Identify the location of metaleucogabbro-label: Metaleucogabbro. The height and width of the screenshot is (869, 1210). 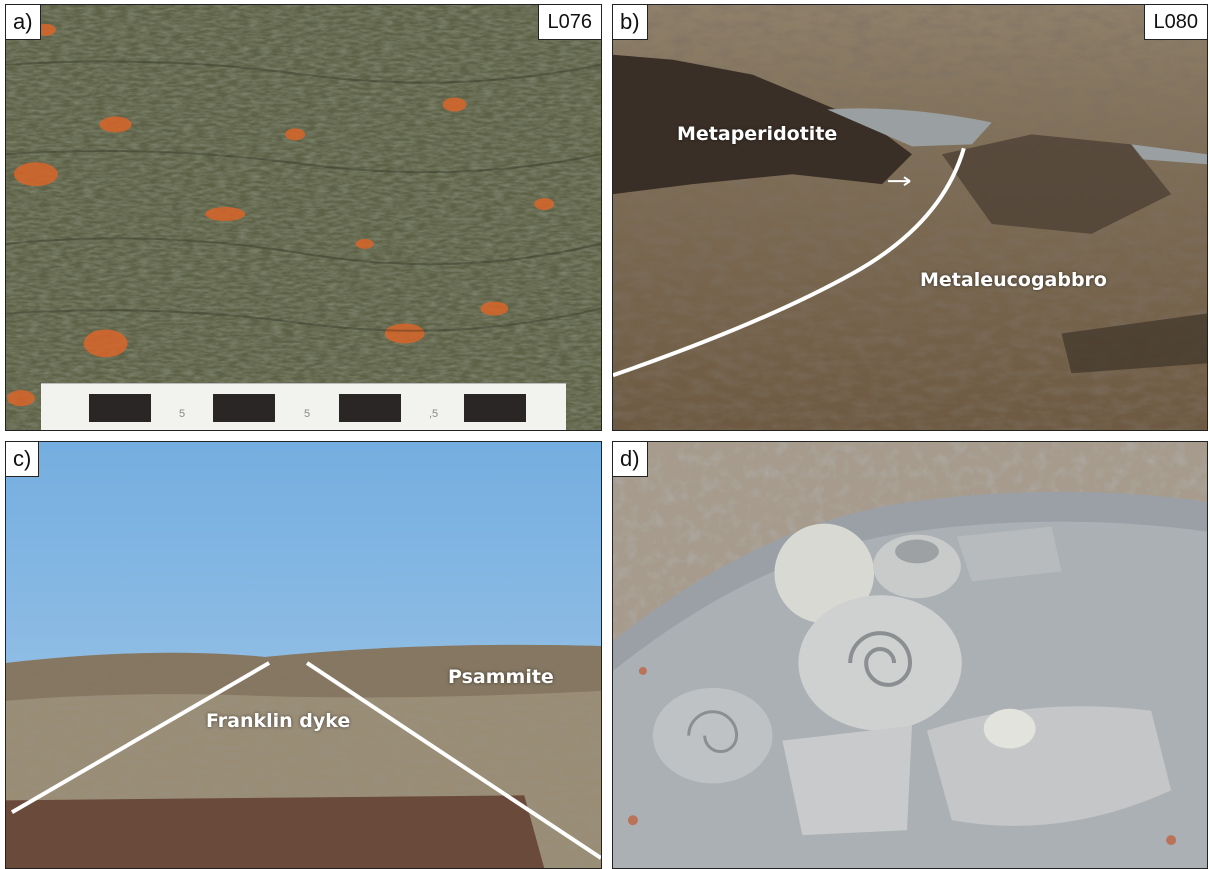
(1013, 280).